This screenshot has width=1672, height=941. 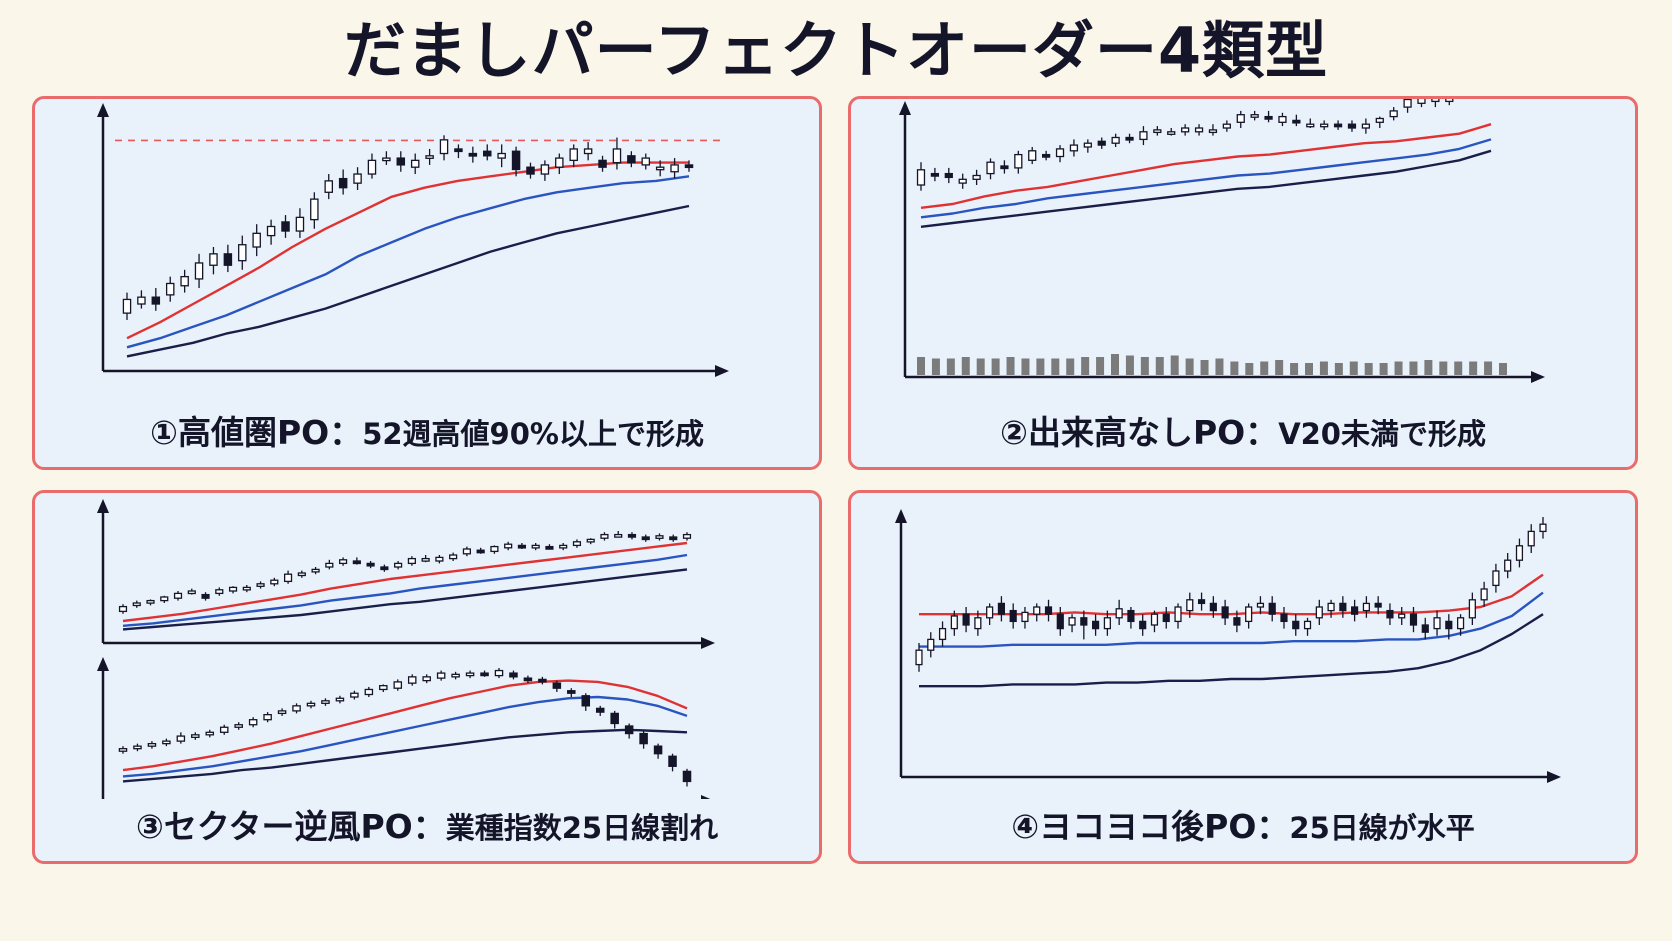 I want to click on p2-ma-mid-line, so click(x=1206, y=178).